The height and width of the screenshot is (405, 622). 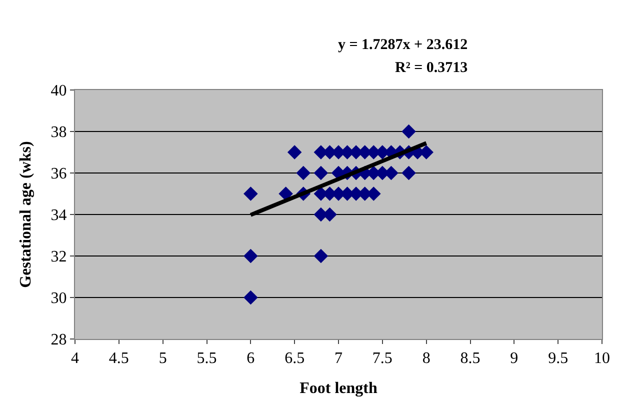 What do you see at coordinates (162, 359) in the screenshot?
I see `x-tick-label: 5` at bounding box center [162, 359].